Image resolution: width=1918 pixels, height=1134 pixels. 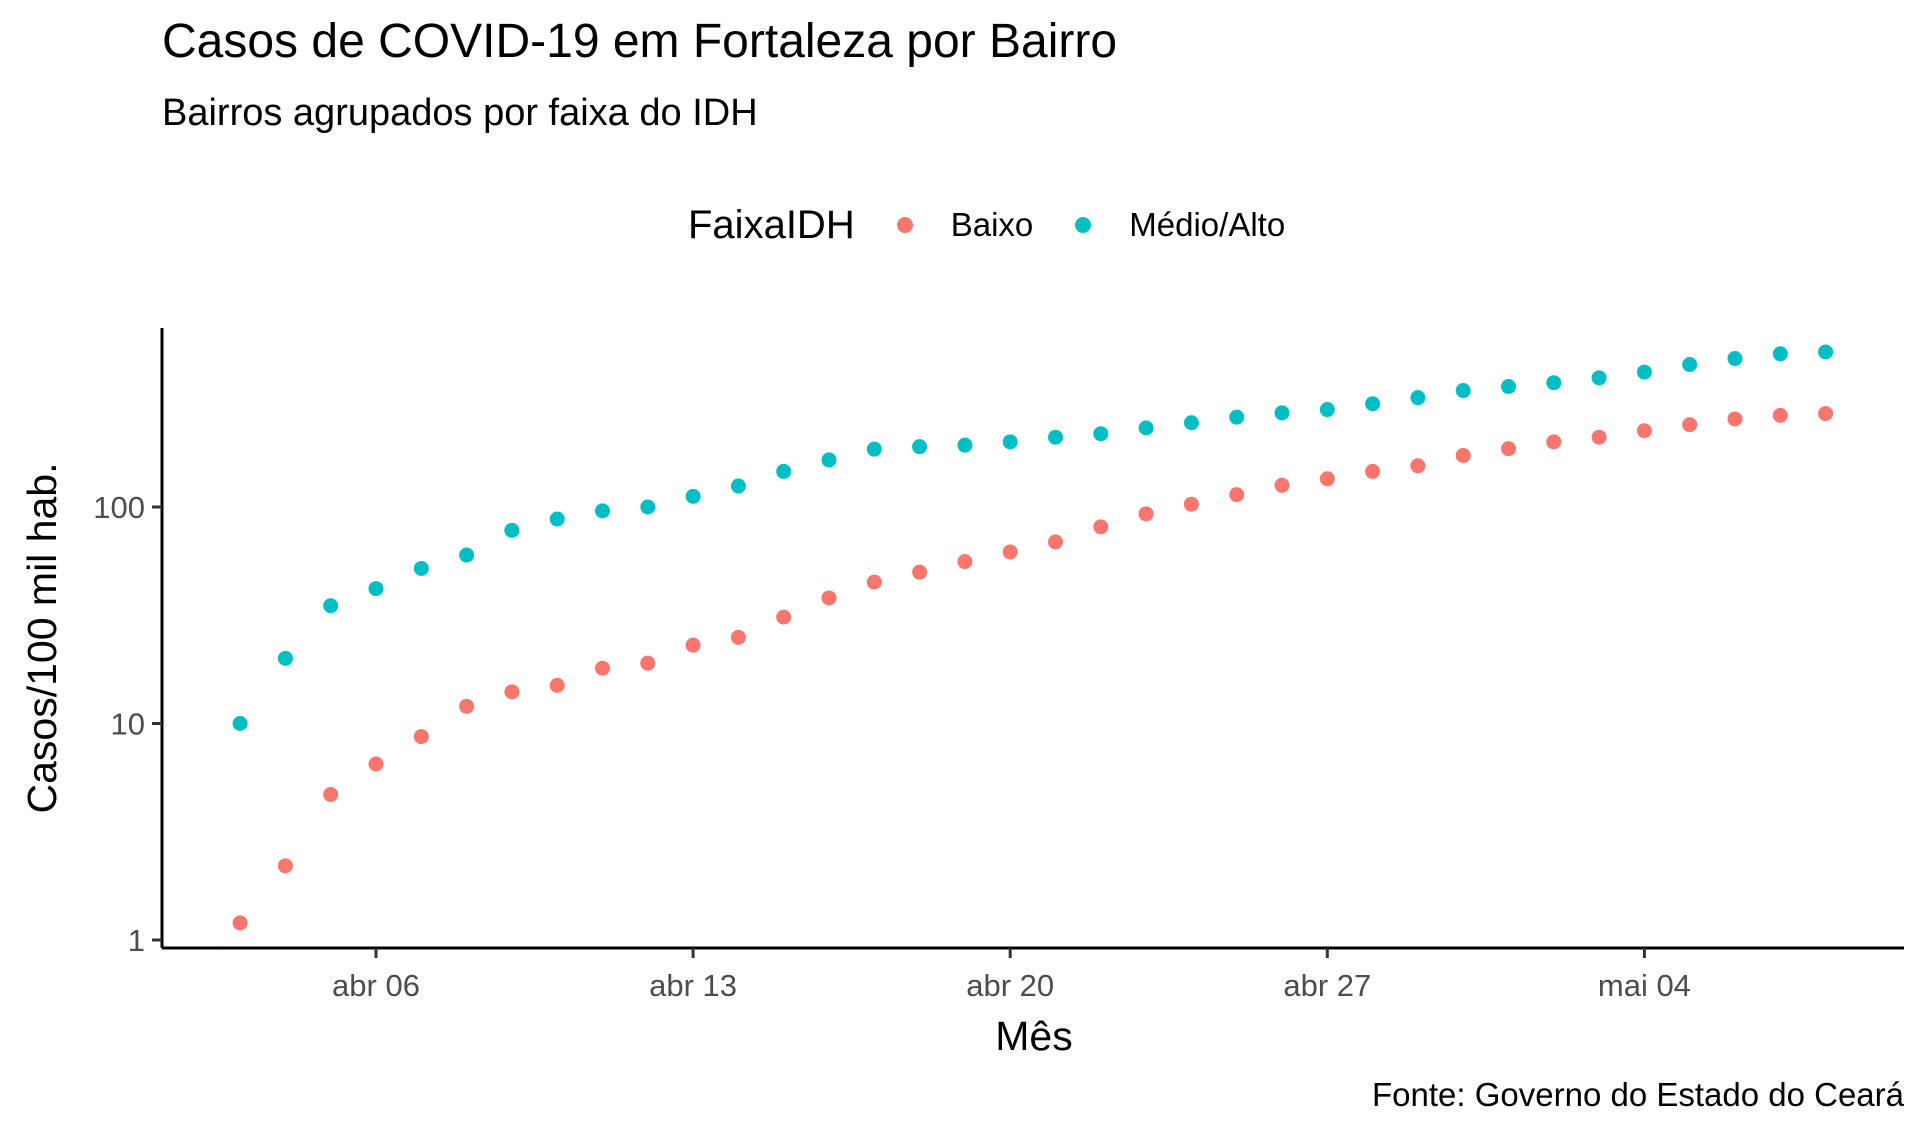 I want to click on y-tick-label: 1, so click(x=136, y=940).